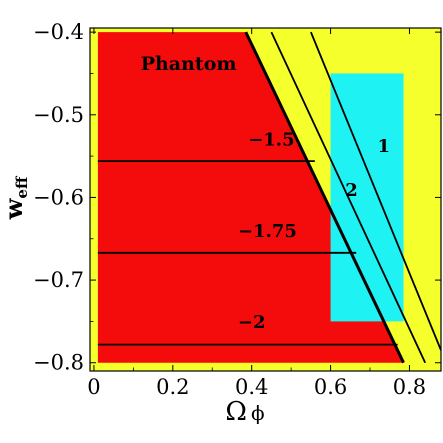  I want to click on x-tick-label: 0, so click(93, 387).